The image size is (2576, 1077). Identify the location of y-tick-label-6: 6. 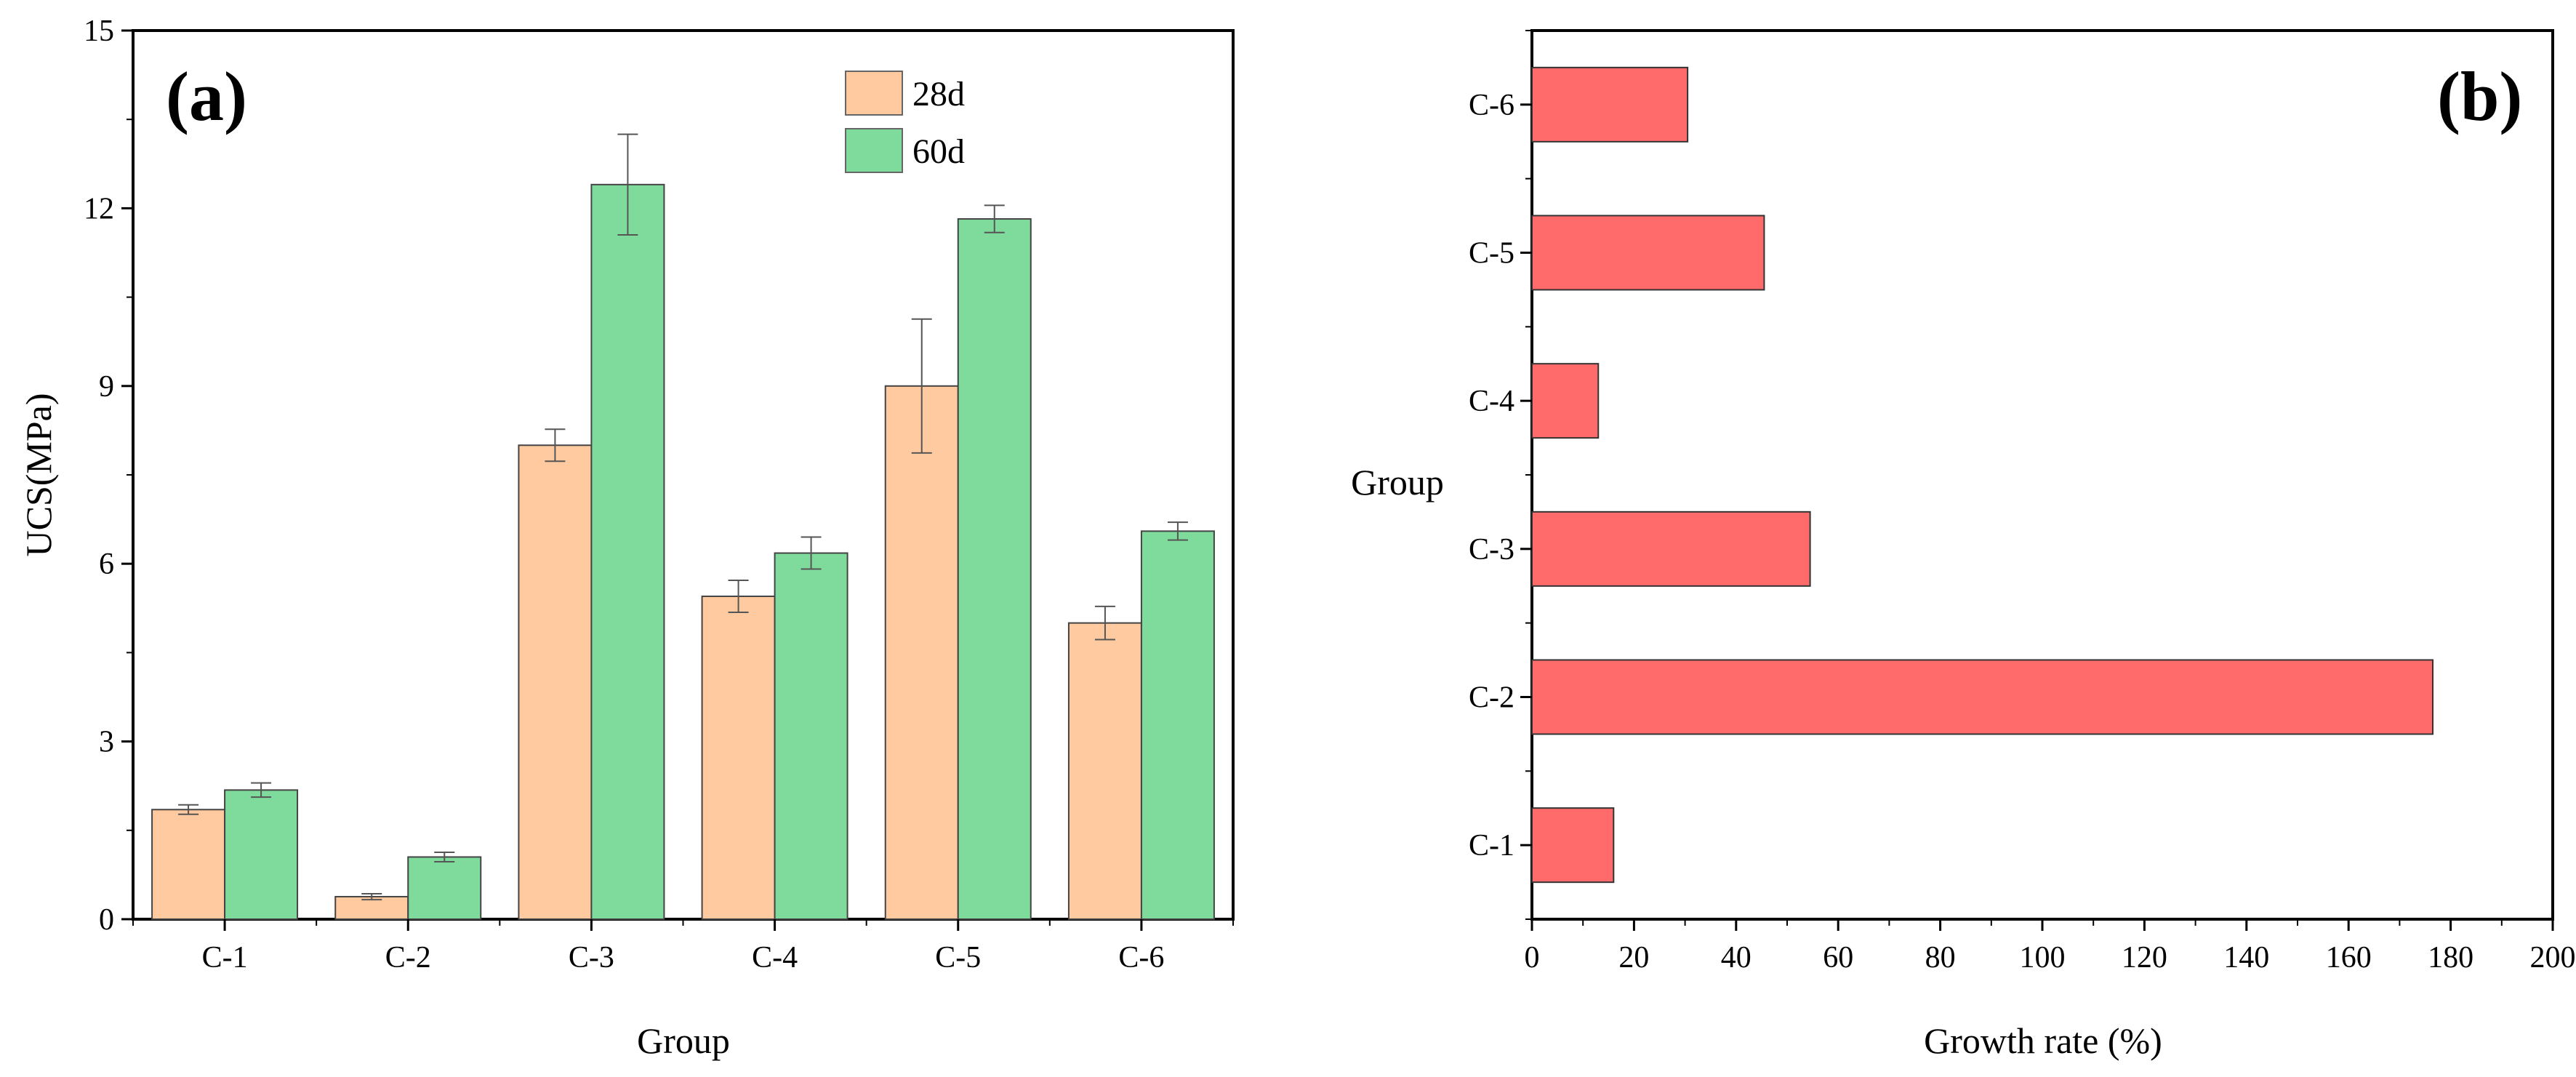
(107, 564).